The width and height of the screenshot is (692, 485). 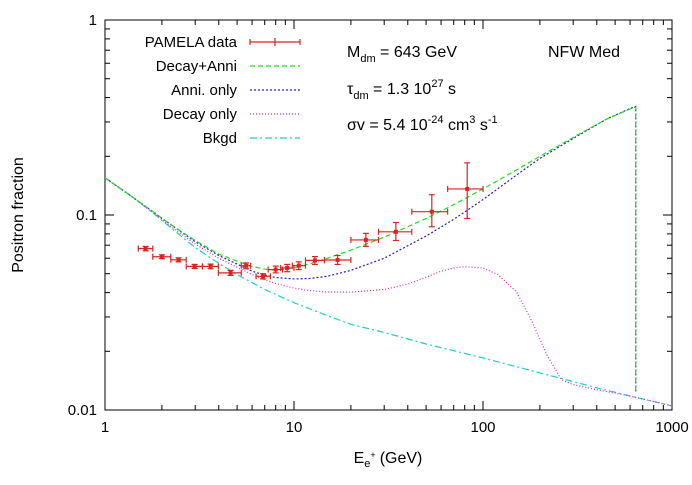 I want to click on legend-label: PAMELA data, so click(x=191, y=42).